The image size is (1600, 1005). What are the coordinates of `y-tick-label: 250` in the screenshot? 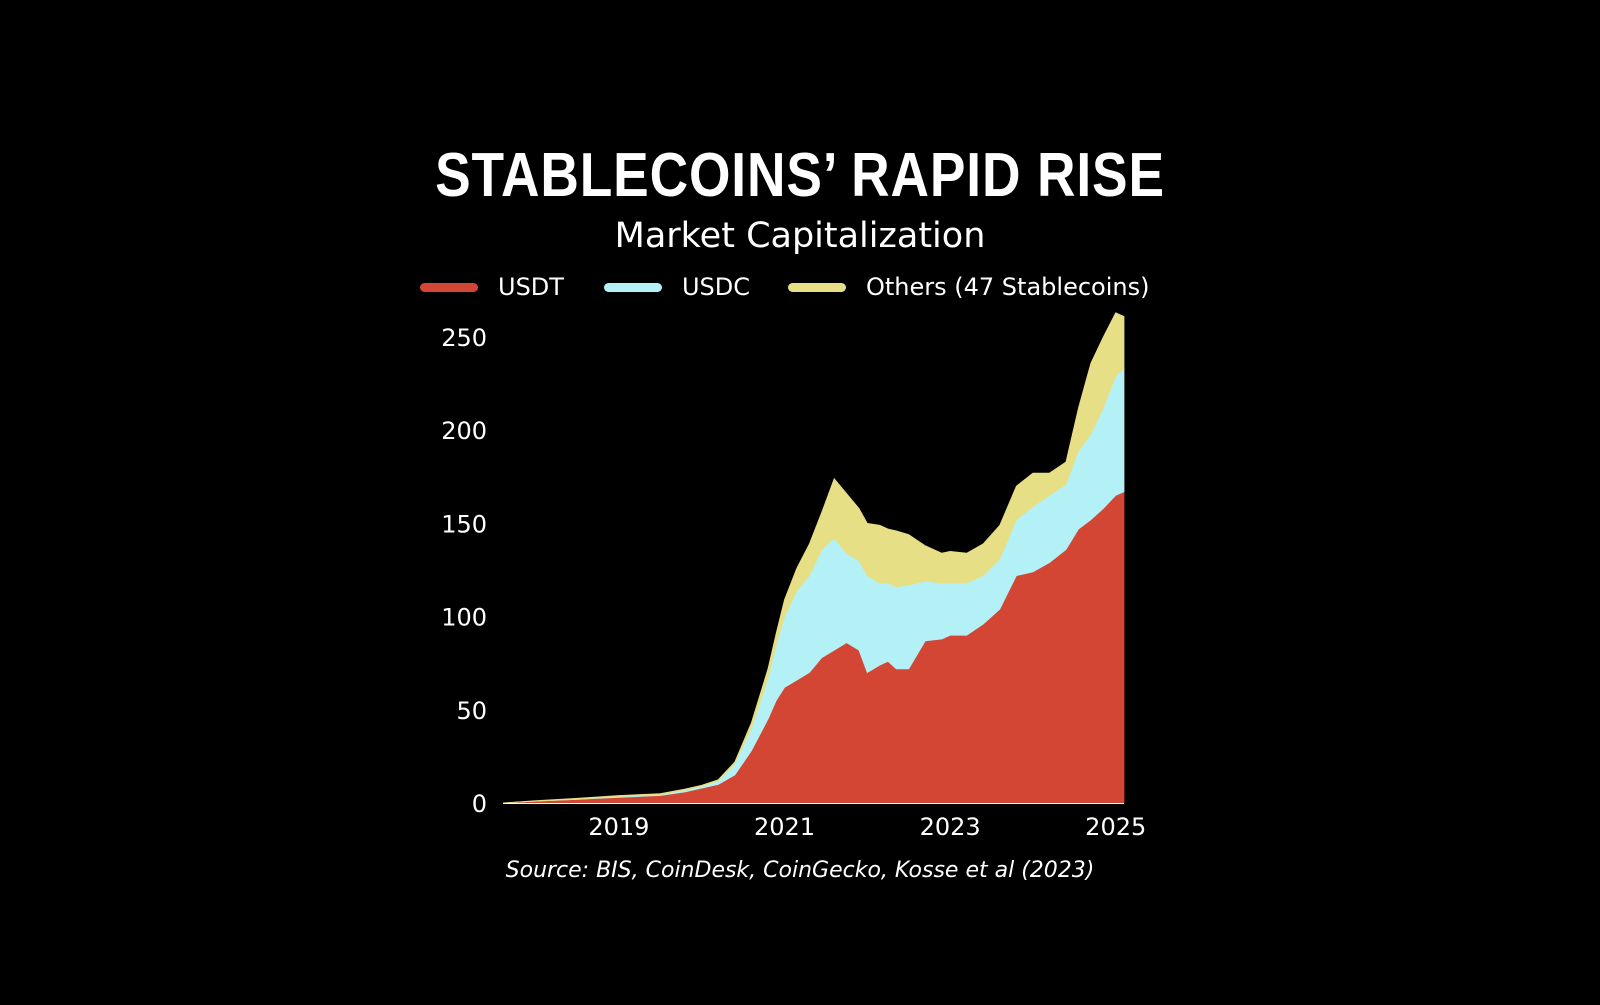 It's located at (464, 338).